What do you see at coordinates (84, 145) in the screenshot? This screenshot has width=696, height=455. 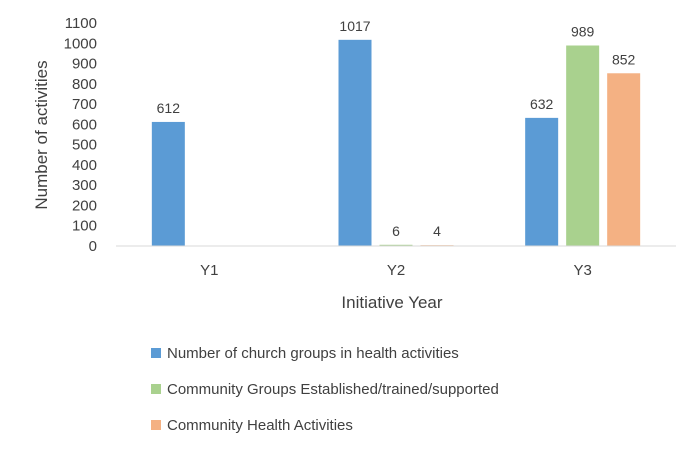 I see `y-tick-label: 500` at bounding box center [84, 145].